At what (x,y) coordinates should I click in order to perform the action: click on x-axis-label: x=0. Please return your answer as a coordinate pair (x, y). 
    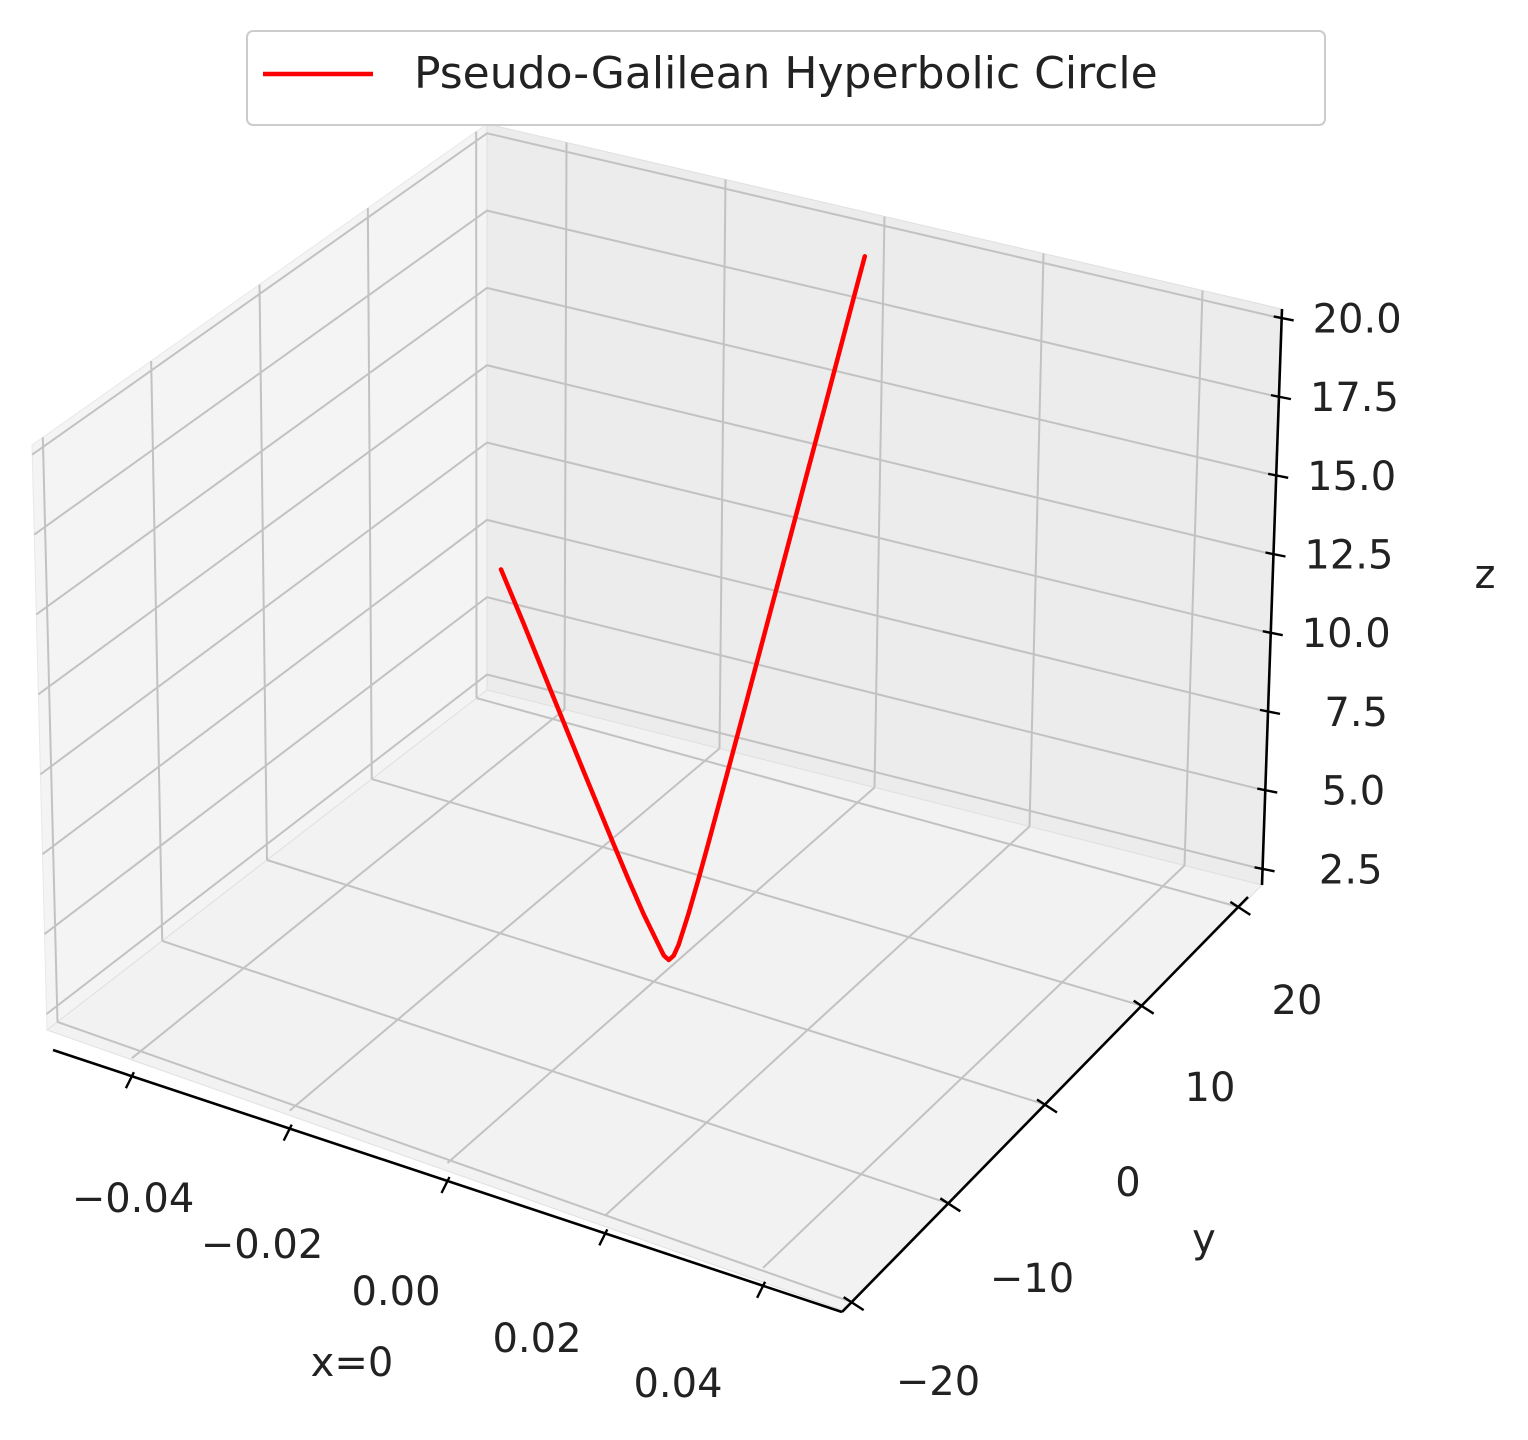
    Looking at the image, I should click on (352, 1363).